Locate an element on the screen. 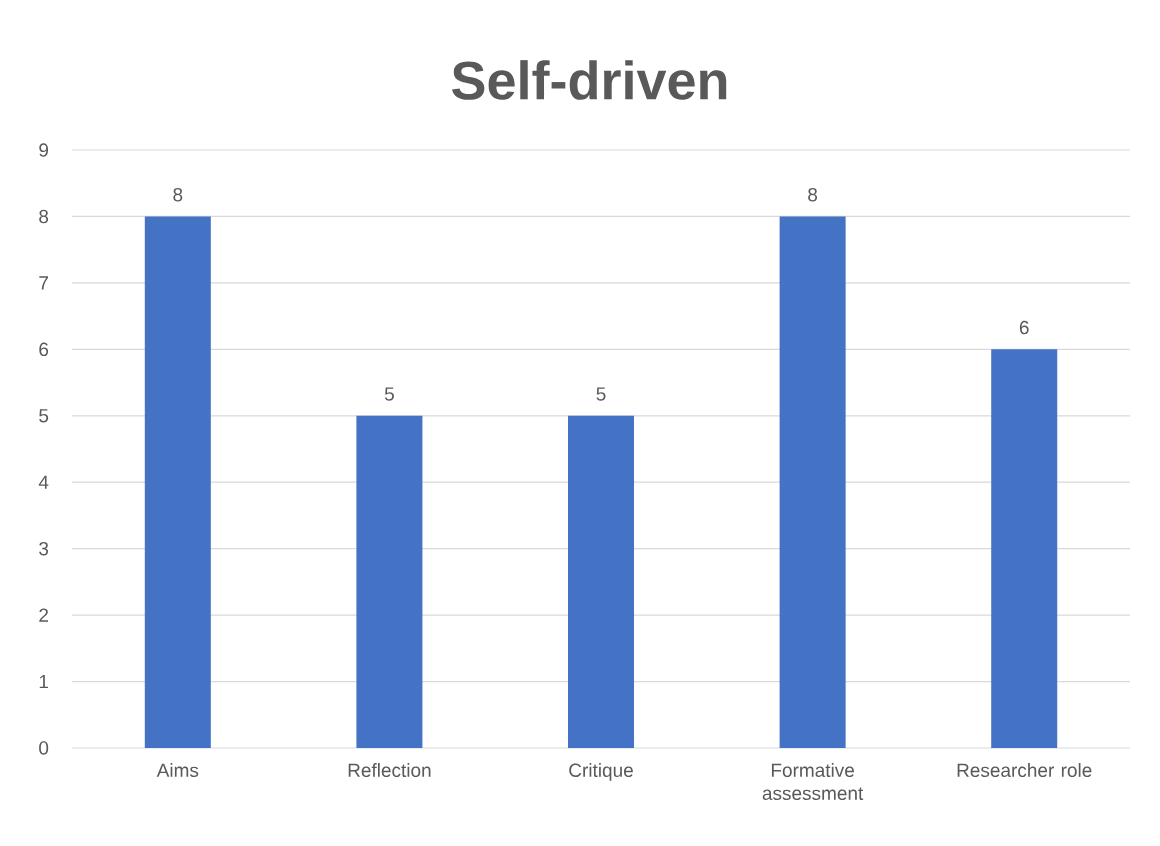 Image resolution: width=1160 pixels, height=846 pixels. x-tick-label: Formative assessment is located at coordinates (813, 782).